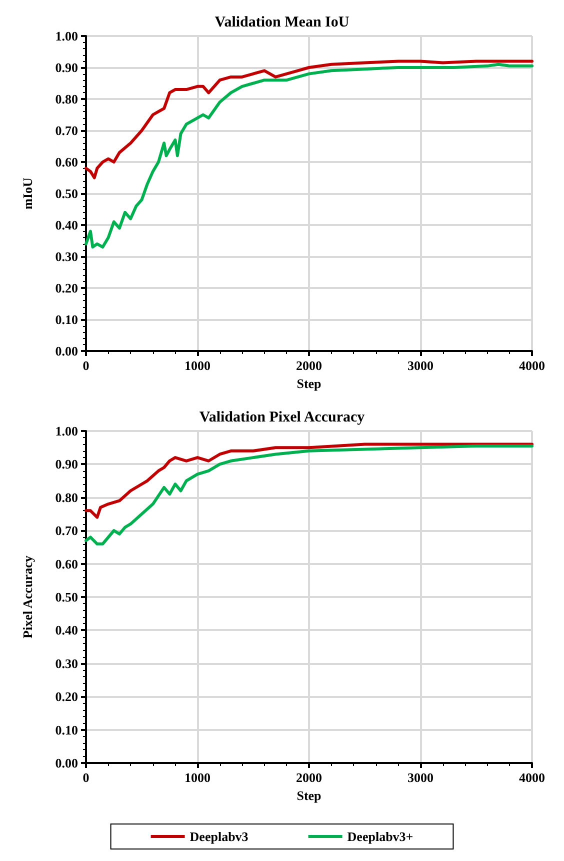  What do you see at coordinates (27, 193) in the screenshot?
I see `y-axis-title: mIoU` at bounding box center [27, 193].